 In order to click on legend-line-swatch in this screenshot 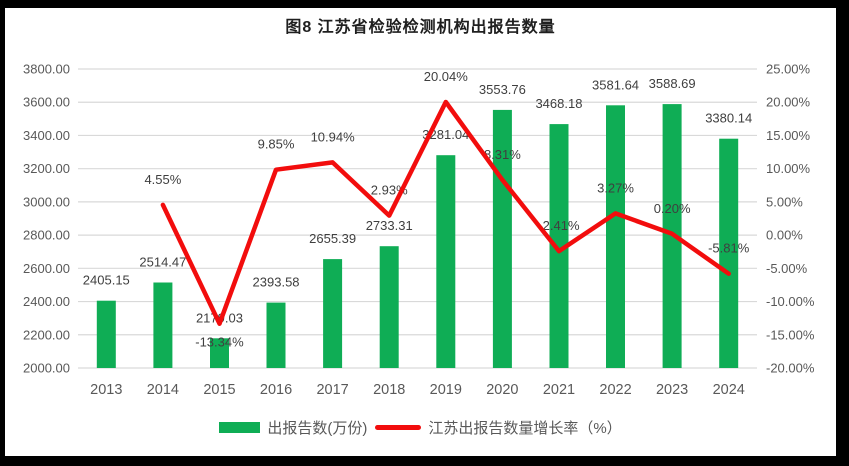, I will do `click(398, 427)`.